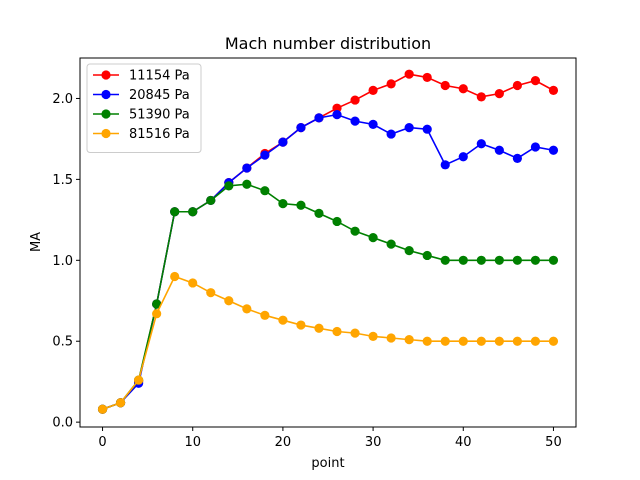 The width and height of the screenshot is (640, 480). I want to click on legend-item: 81516 Pa, so click(141, 134).